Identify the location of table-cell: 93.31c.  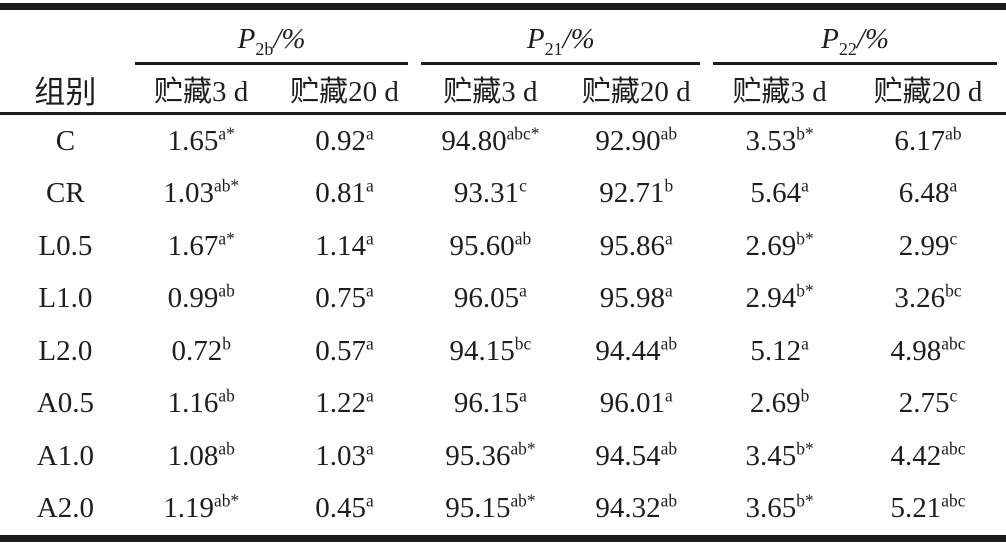
(490, 194).